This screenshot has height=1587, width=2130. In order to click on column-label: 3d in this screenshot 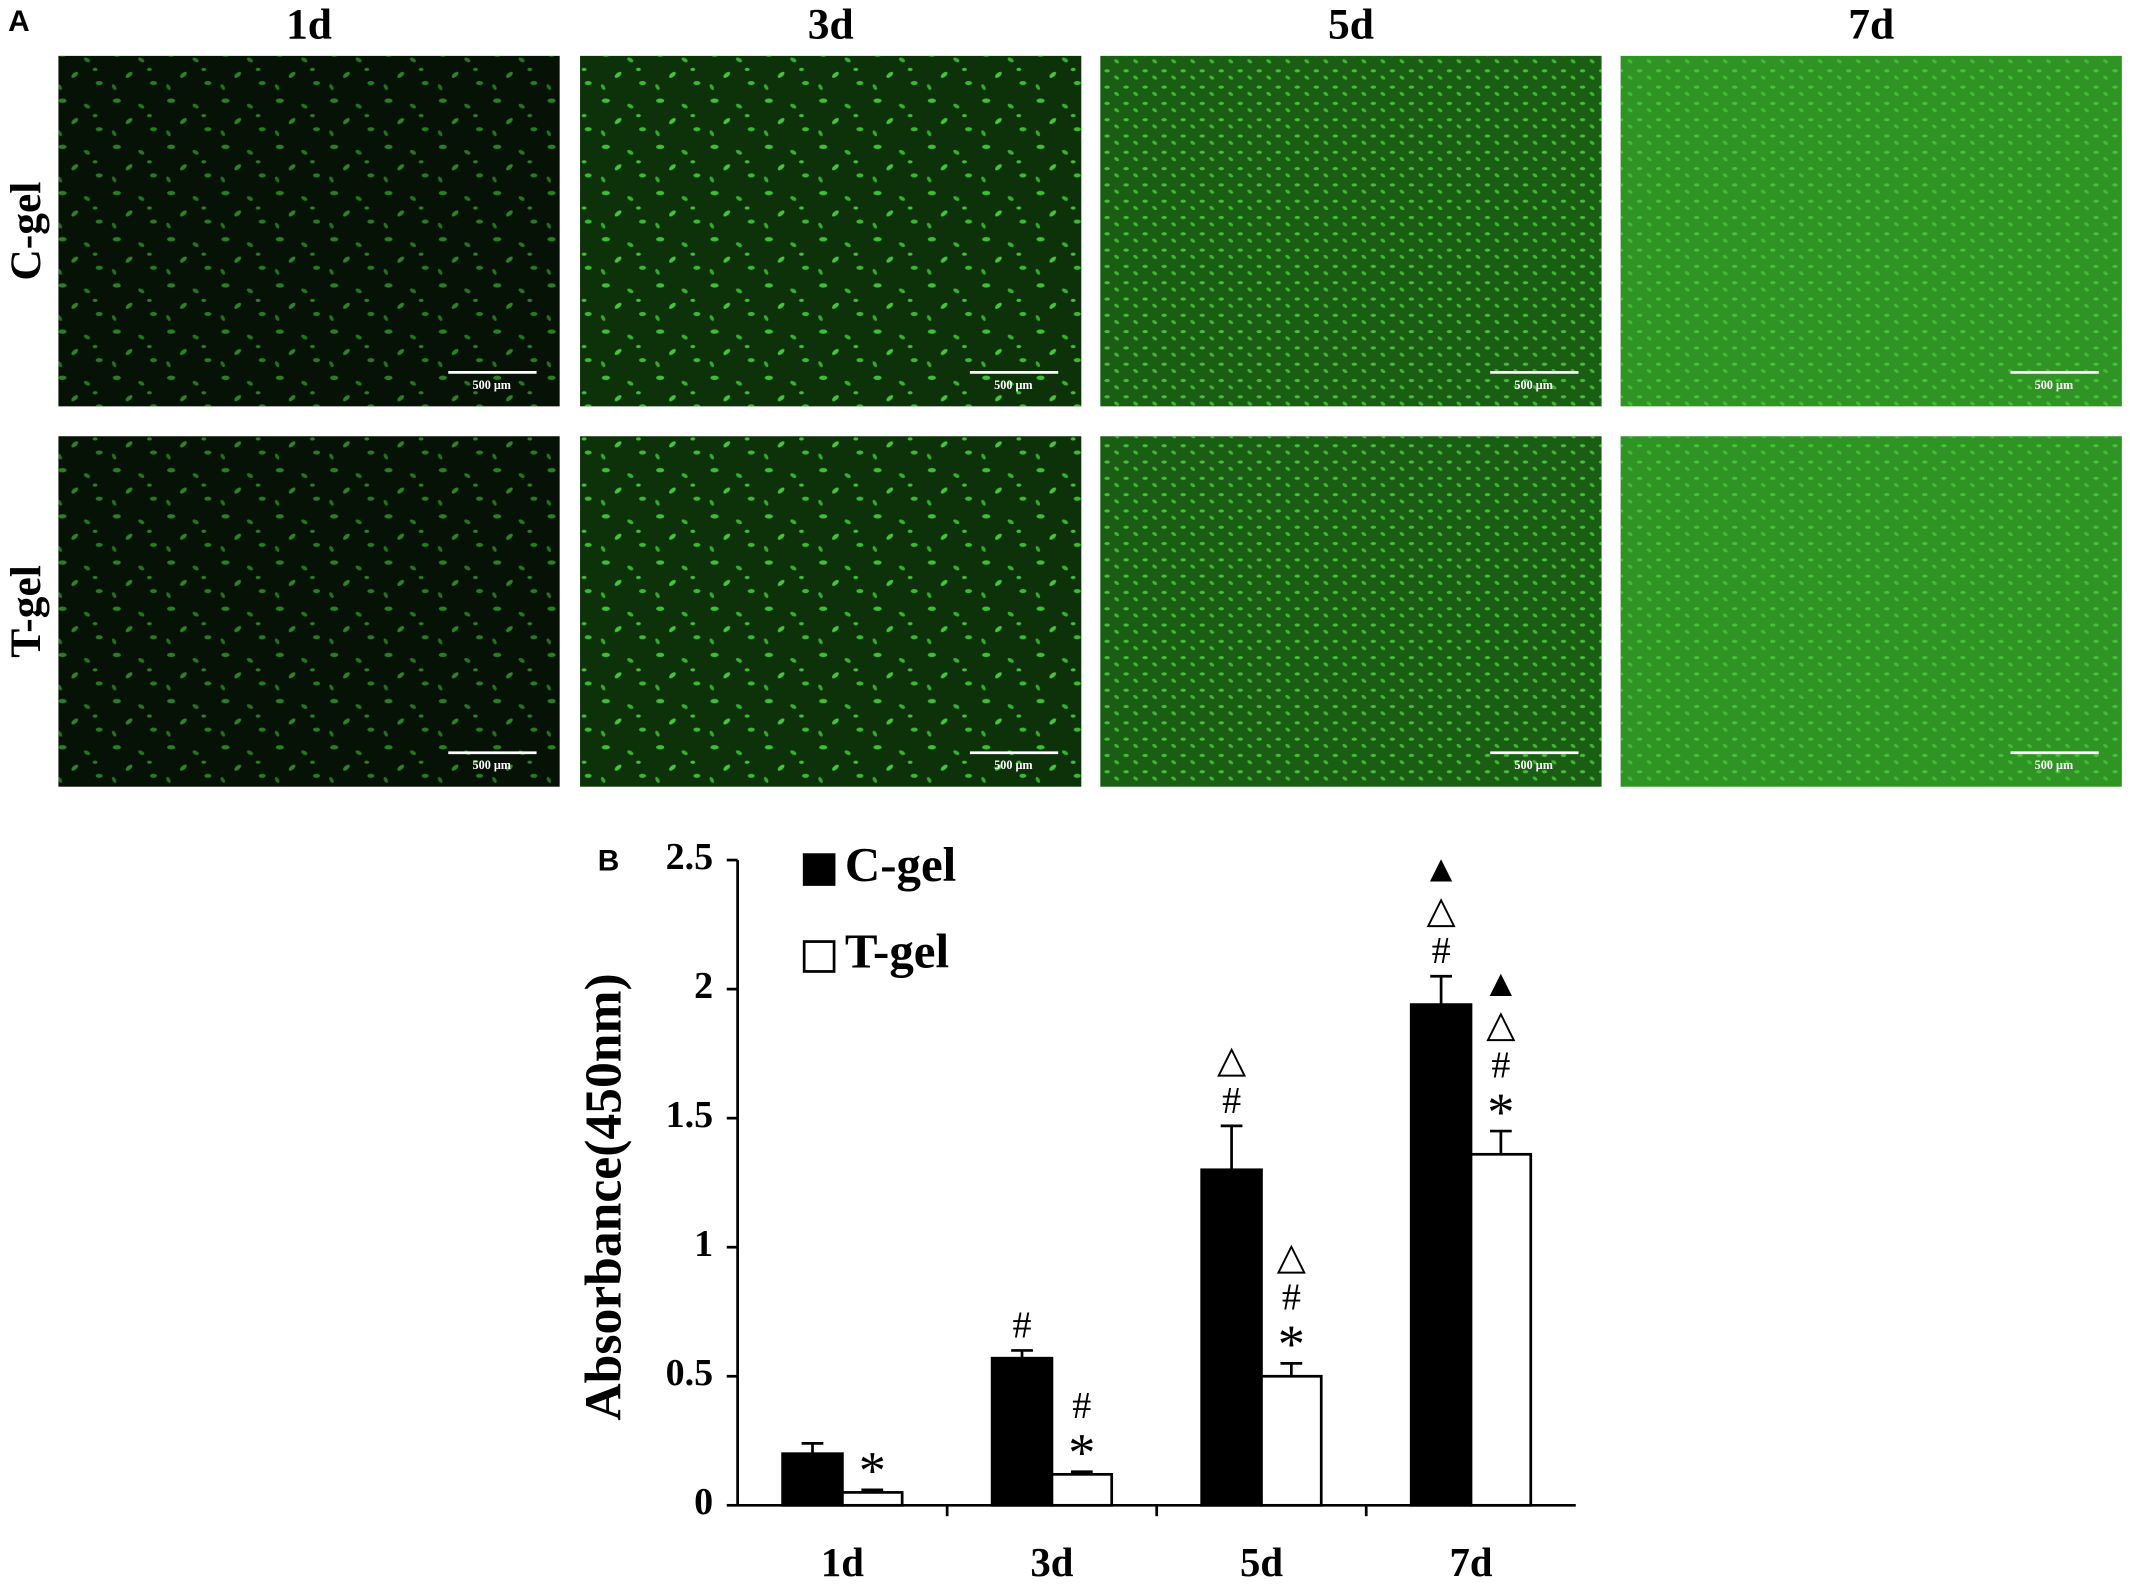, I will do `click(831, 25)`.